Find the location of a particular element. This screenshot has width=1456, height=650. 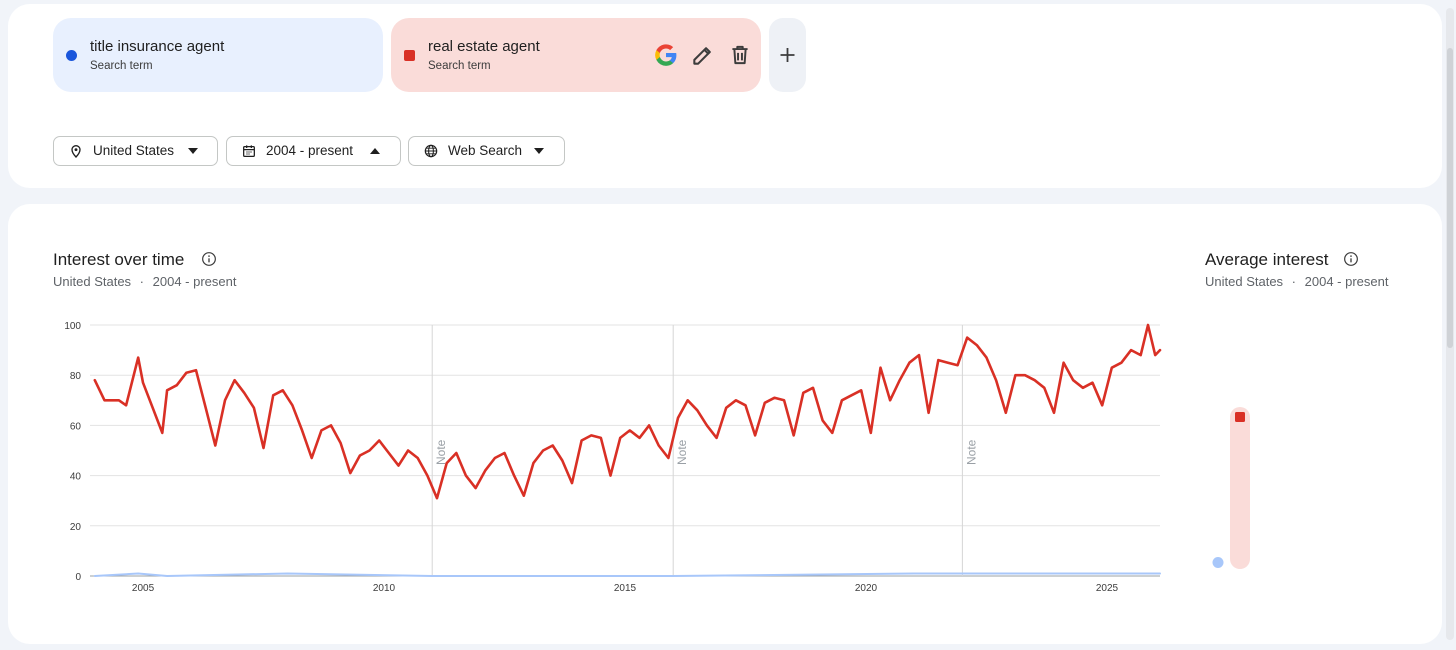

region-filter-dropdown: United States is located at coordinates (135, 151).